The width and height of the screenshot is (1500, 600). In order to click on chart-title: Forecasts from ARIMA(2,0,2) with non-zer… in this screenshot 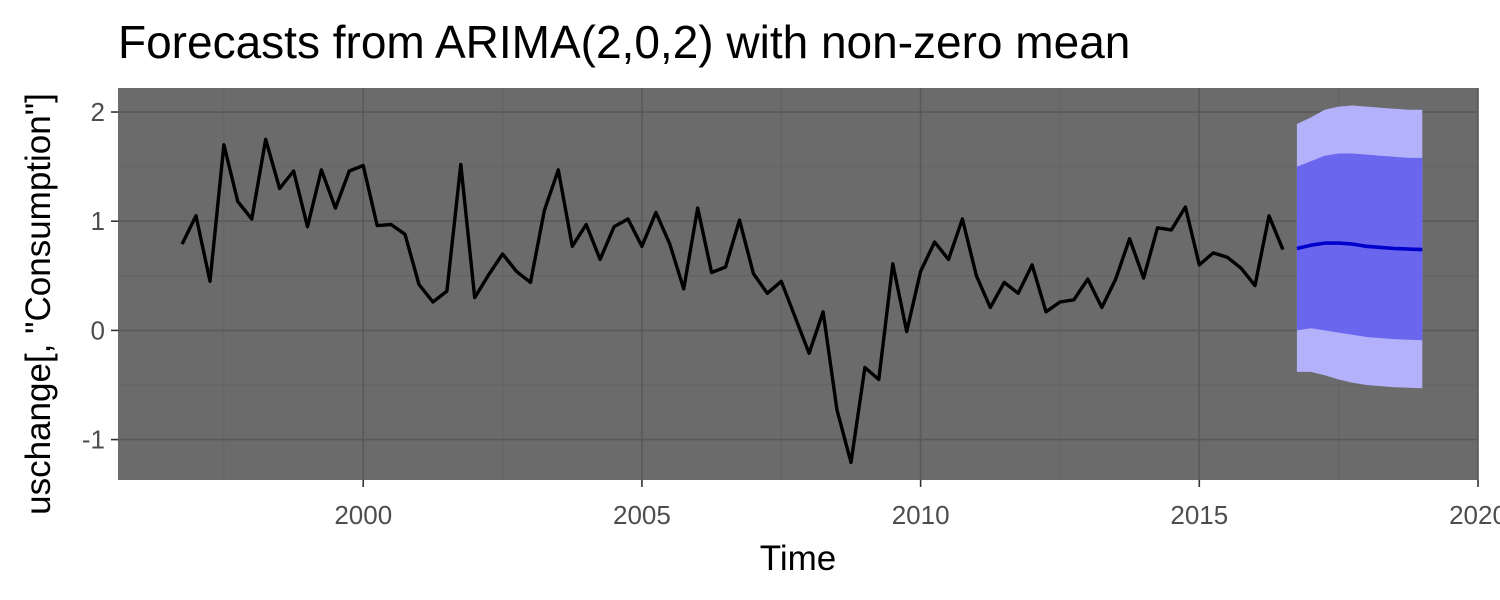, I will do `click(624, 42)`.